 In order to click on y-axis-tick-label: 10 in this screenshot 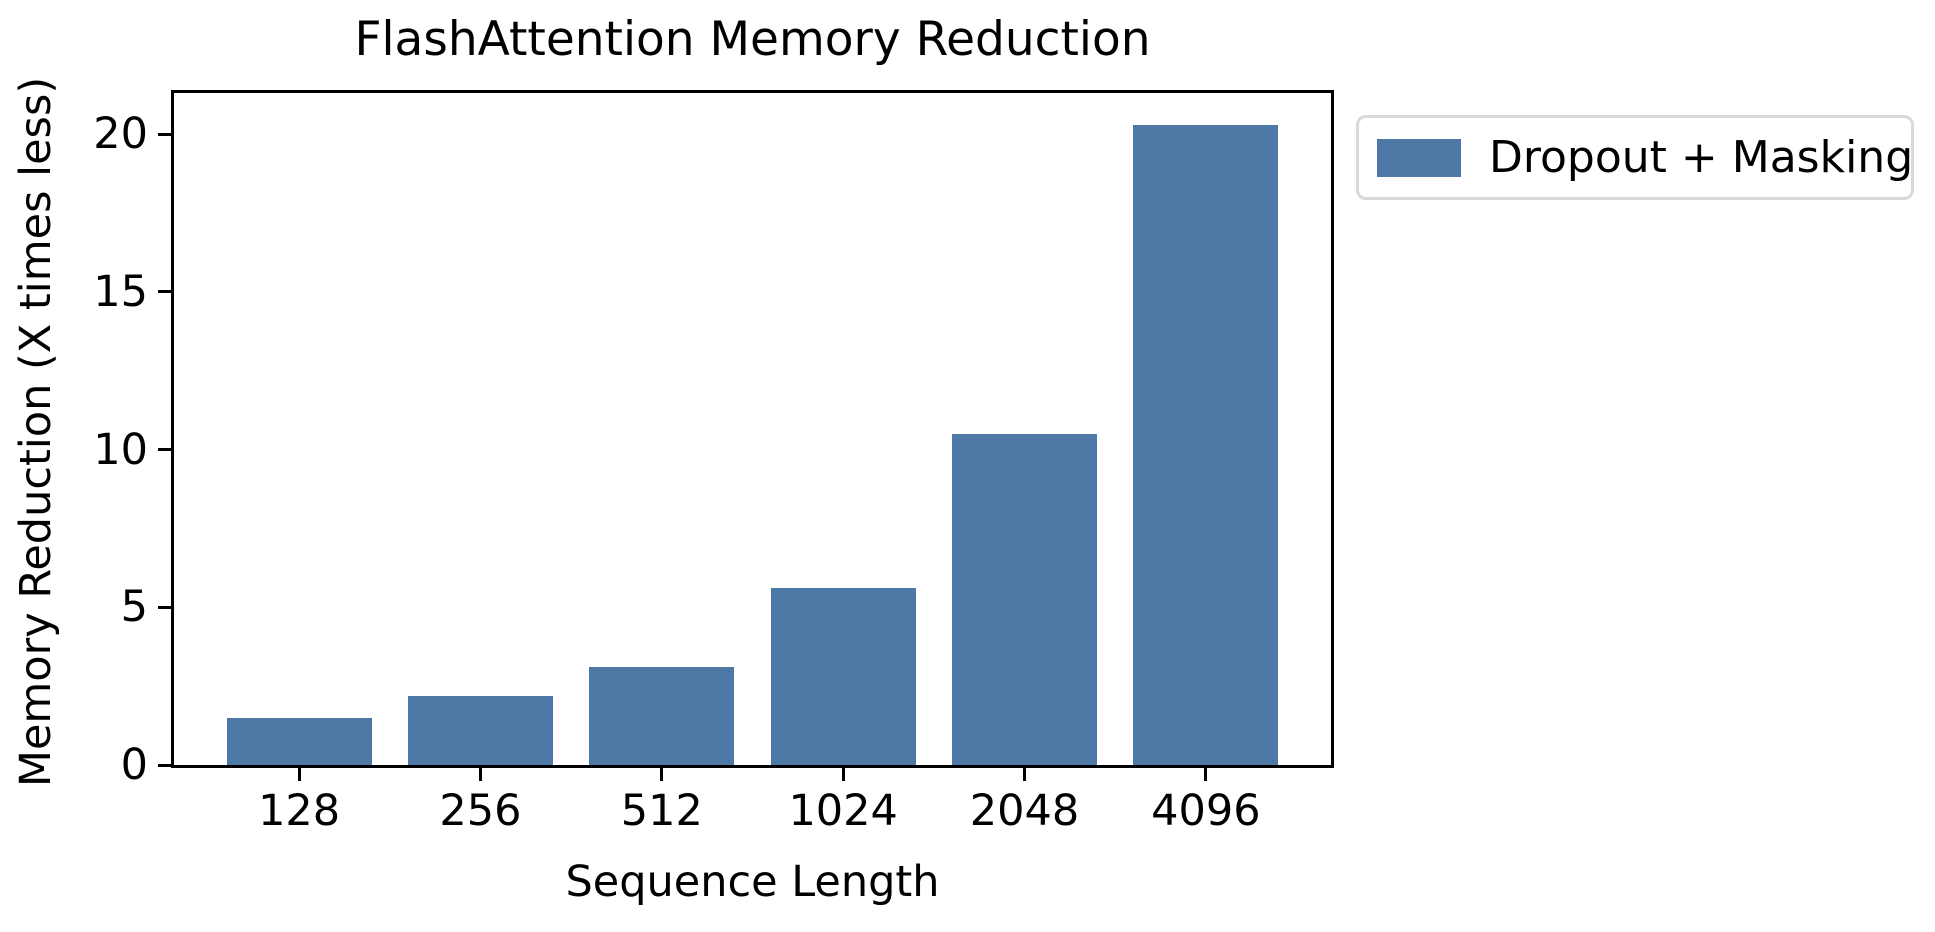, I will do `click(120, 449)`.